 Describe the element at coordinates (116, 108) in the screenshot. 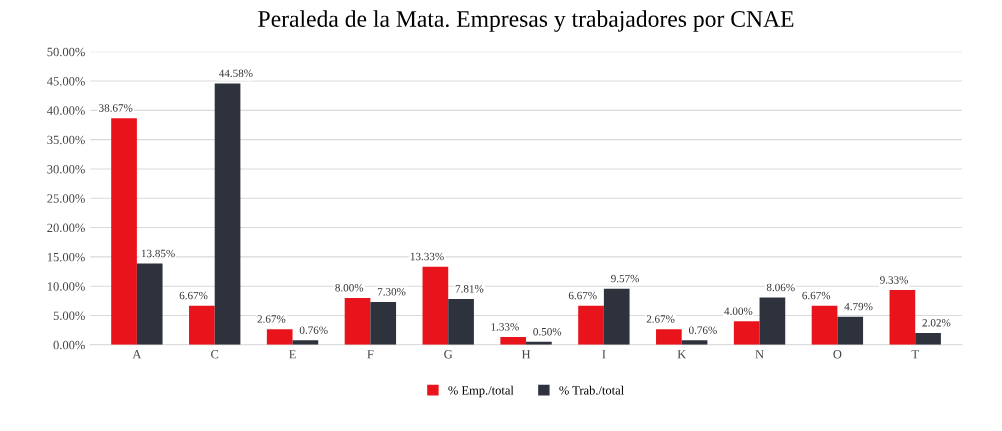

I see `data-label: 38.67%` at that location.